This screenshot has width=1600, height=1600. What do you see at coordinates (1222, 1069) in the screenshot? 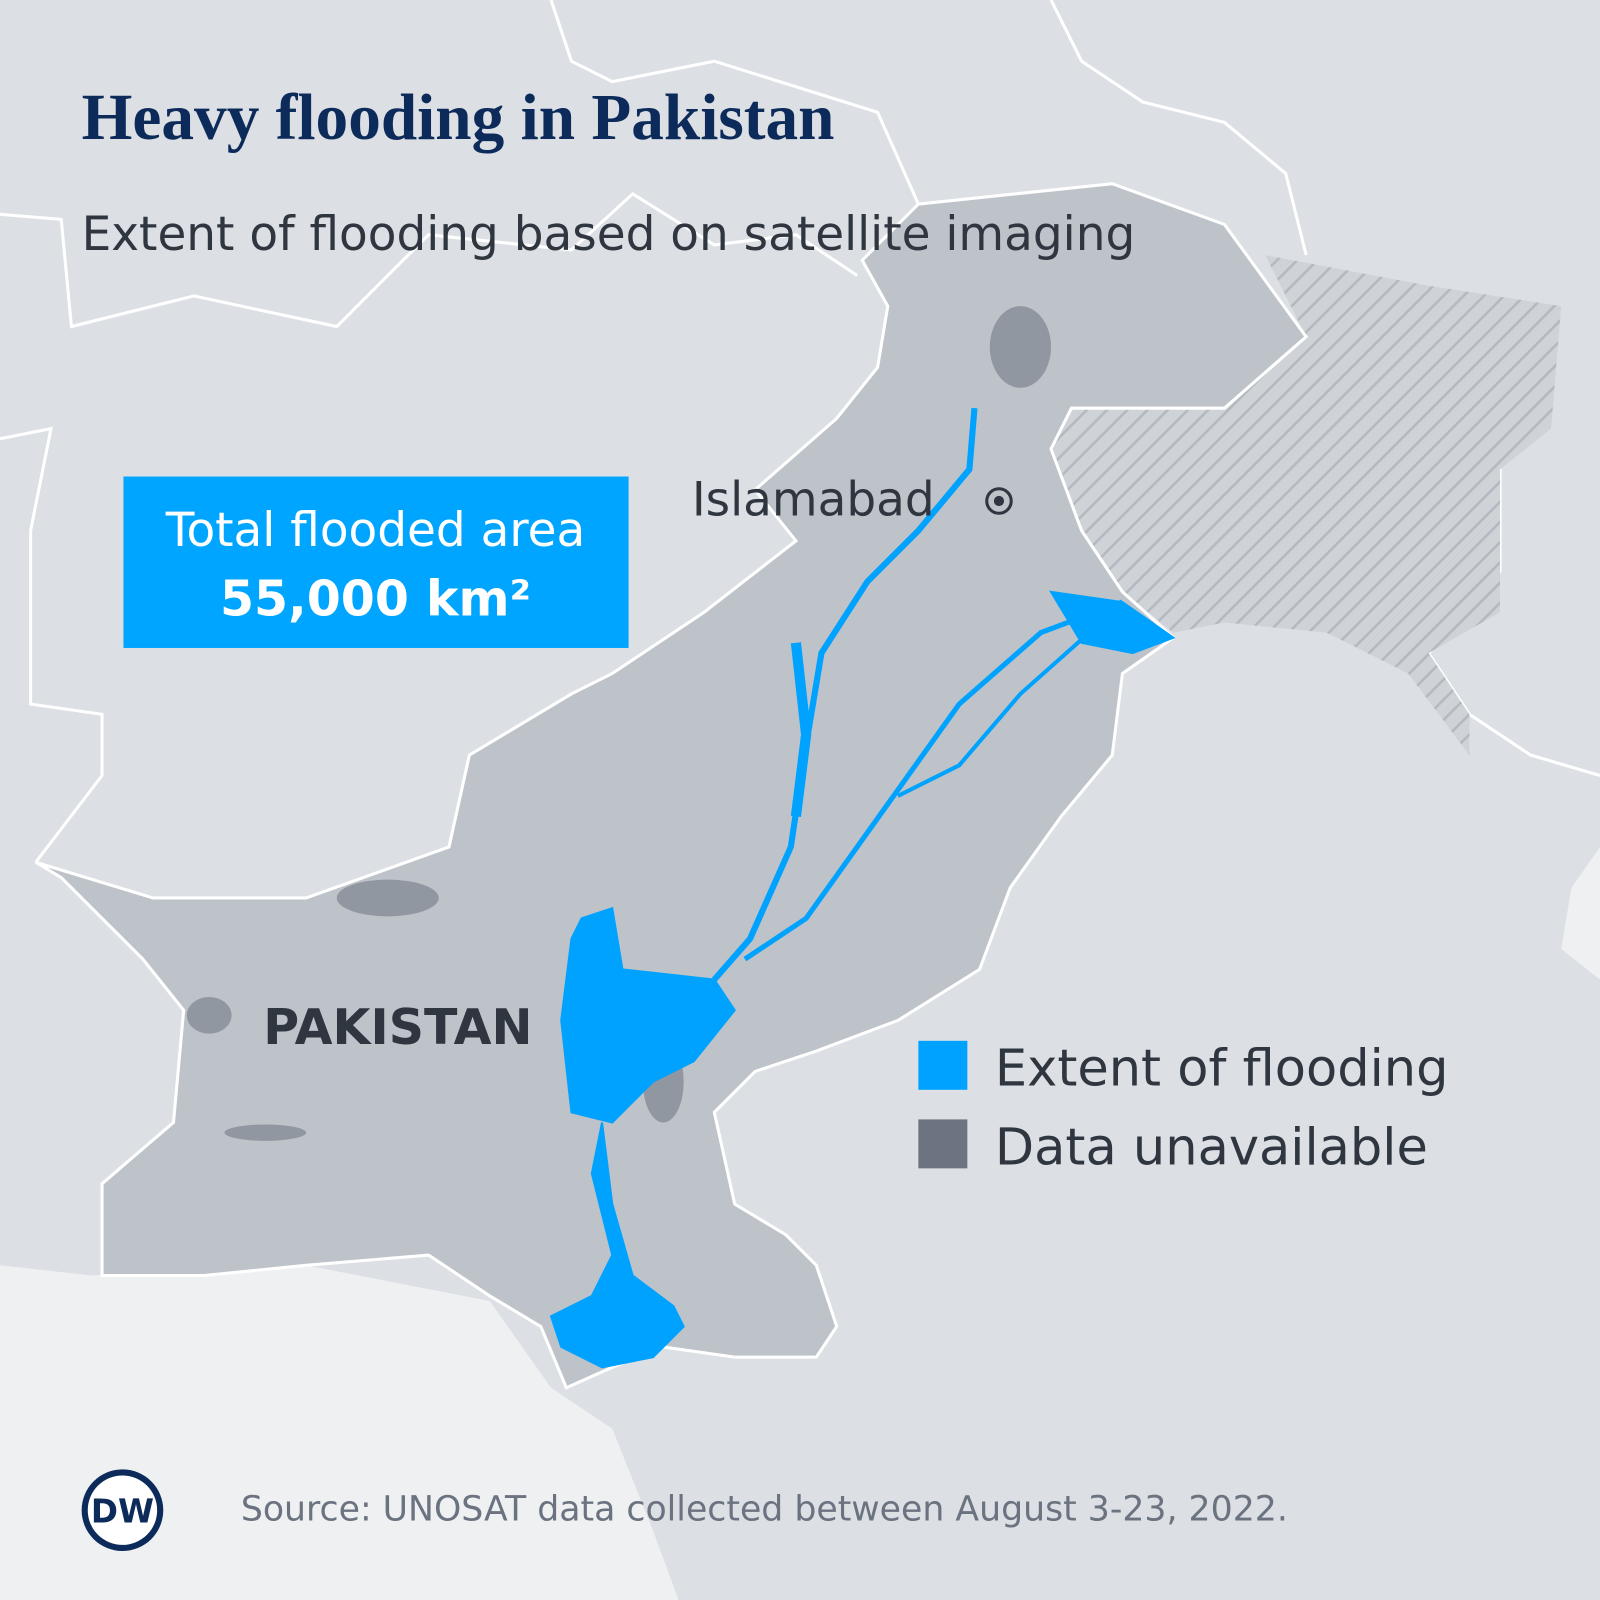
I see `legend-label: Extent of flooding` at bounding box center [1222, 1069].